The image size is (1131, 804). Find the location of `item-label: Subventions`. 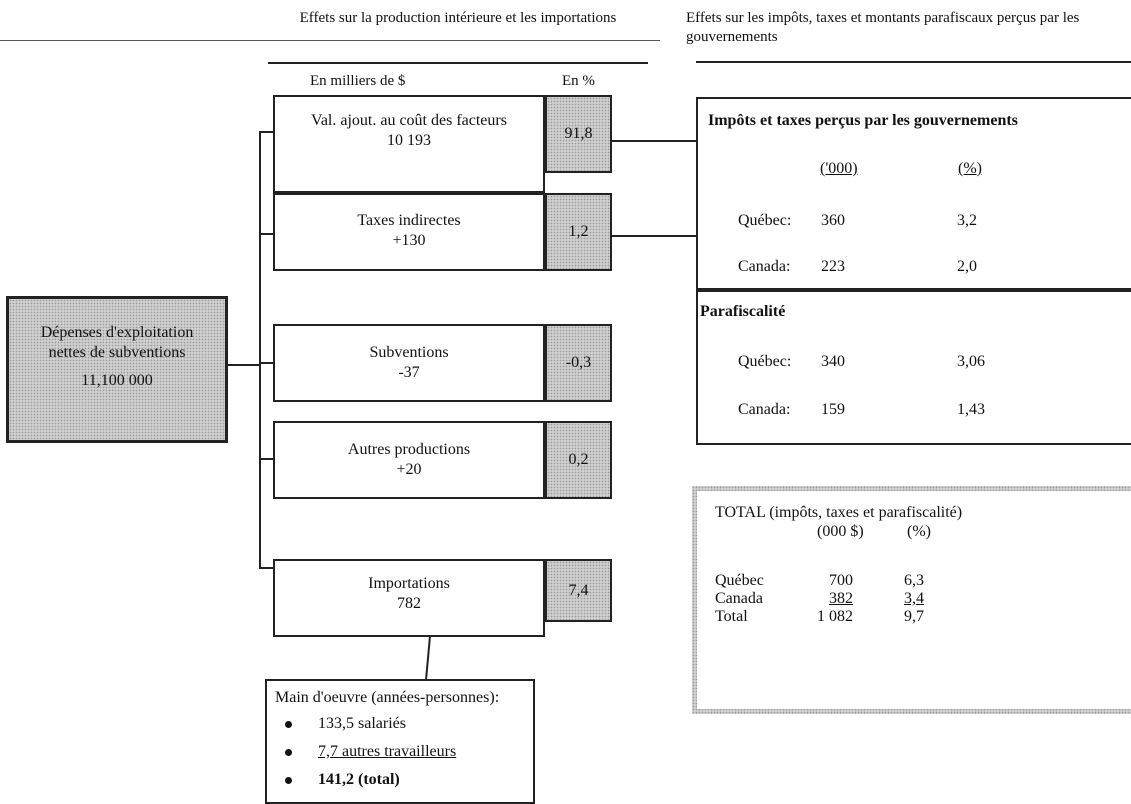

item-label: Subventions is located at coordinates (409, 352).